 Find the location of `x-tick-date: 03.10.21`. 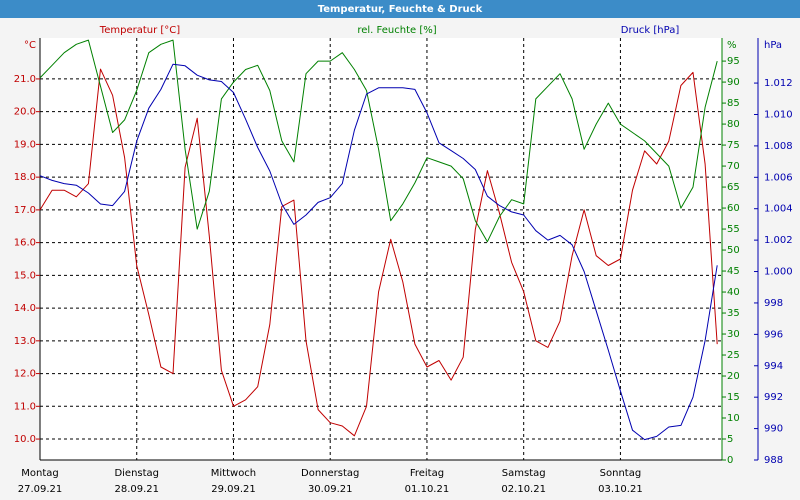

x-tick-date: 03.10.21 is located at coordinates (620, 489).